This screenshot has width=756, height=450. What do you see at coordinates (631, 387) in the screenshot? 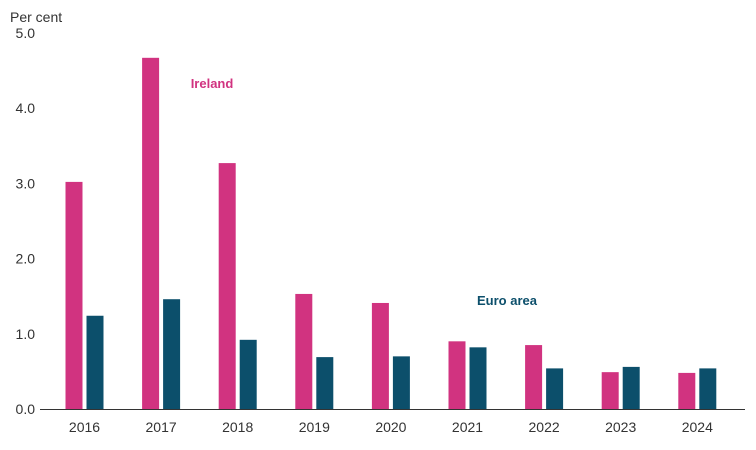
I see `bar-euro-area-2023` at bounding box center [631, 387].